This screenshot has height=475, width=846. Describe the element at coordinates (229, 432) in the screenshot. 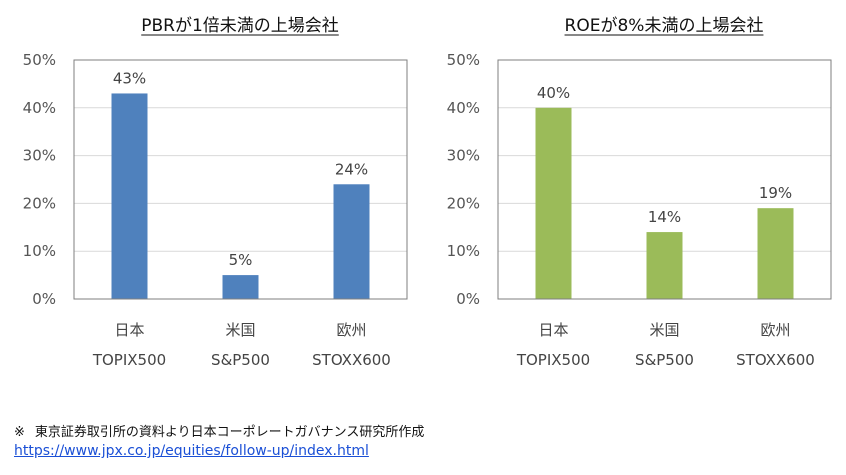

I see `note-text: 東京証券取引所の資料より日本コーポレートガバナンス研究所作成` at that location.